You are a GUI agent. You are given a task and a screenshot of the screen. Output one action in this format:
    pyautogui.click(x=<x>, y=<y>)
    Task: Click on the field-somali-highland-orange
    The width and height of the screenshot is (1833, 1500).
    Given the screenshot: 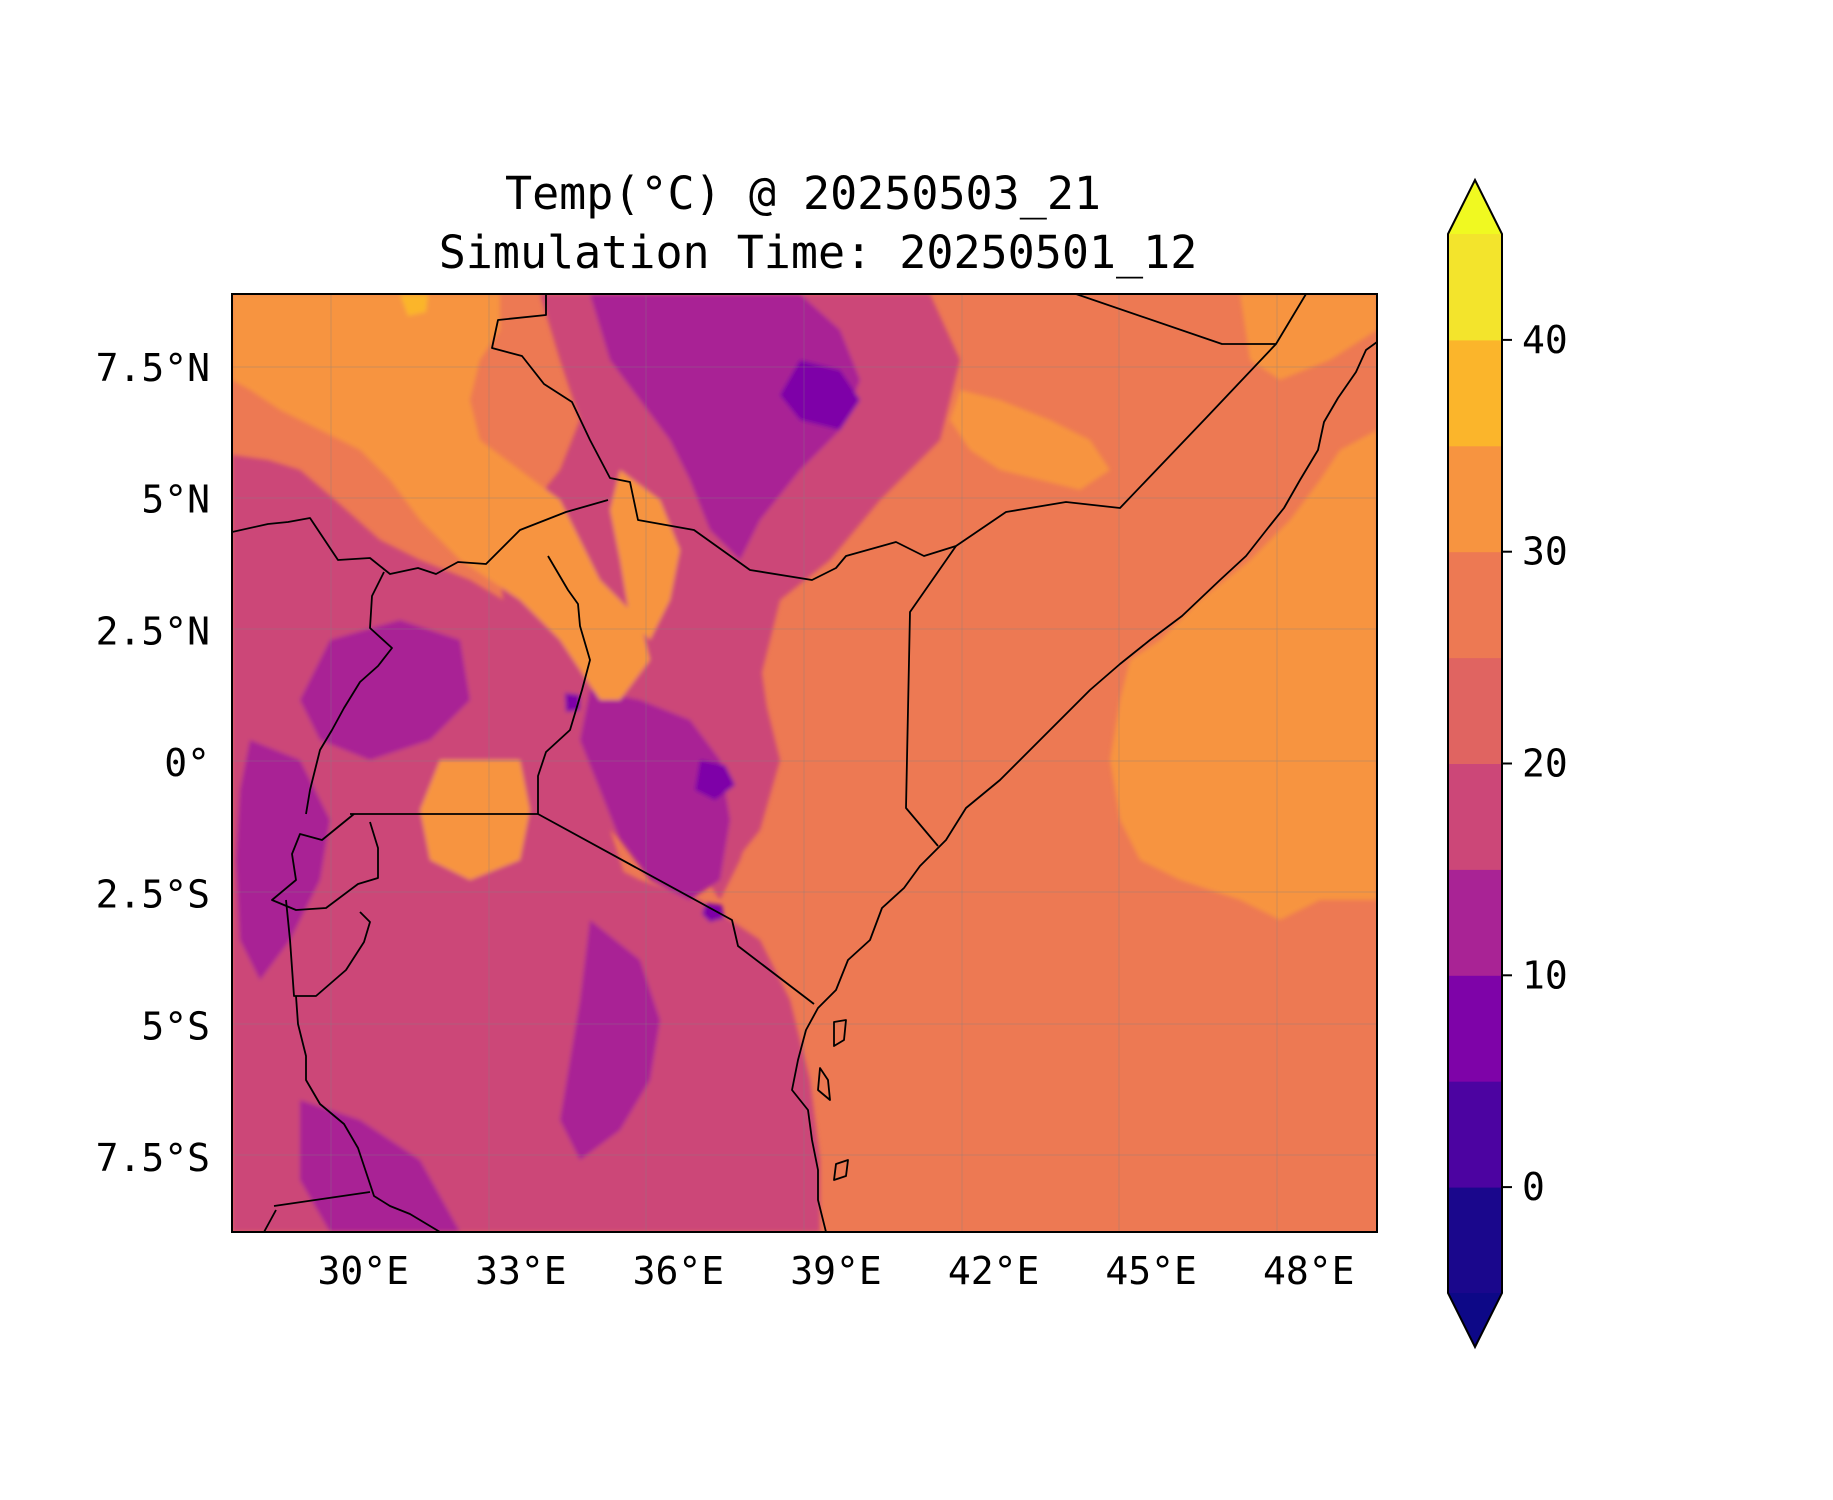 What is the action you would take?
    pyautogui.click(x=1030, y=440)
    